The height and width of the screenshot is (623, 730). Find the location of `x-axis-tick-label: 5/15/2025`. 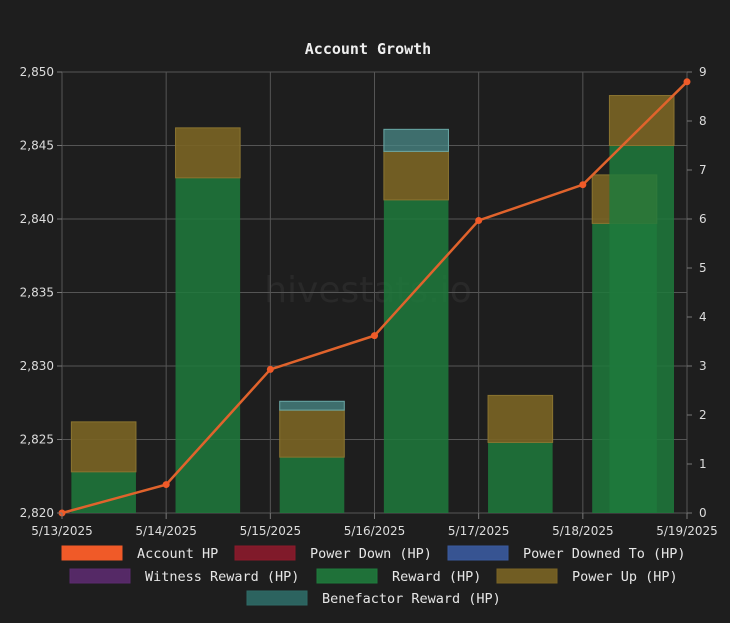

x-axis-tick-label: 5/15/2025 is located at coordinates (271, 531).